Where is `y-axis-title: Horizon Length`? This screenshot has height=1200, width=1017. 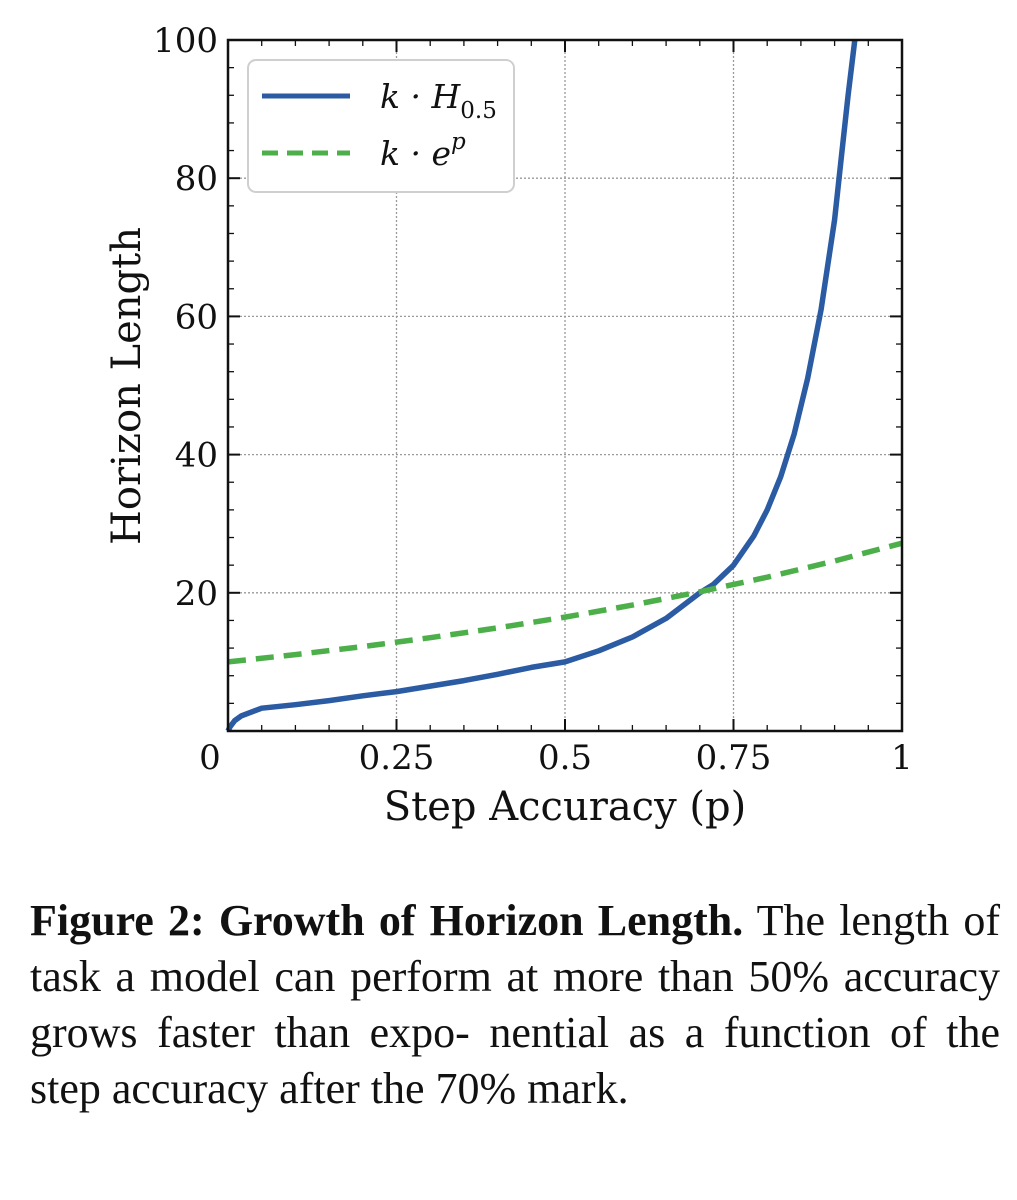
y-axis-title: Horizon Length is located at coordinates (127, 386).